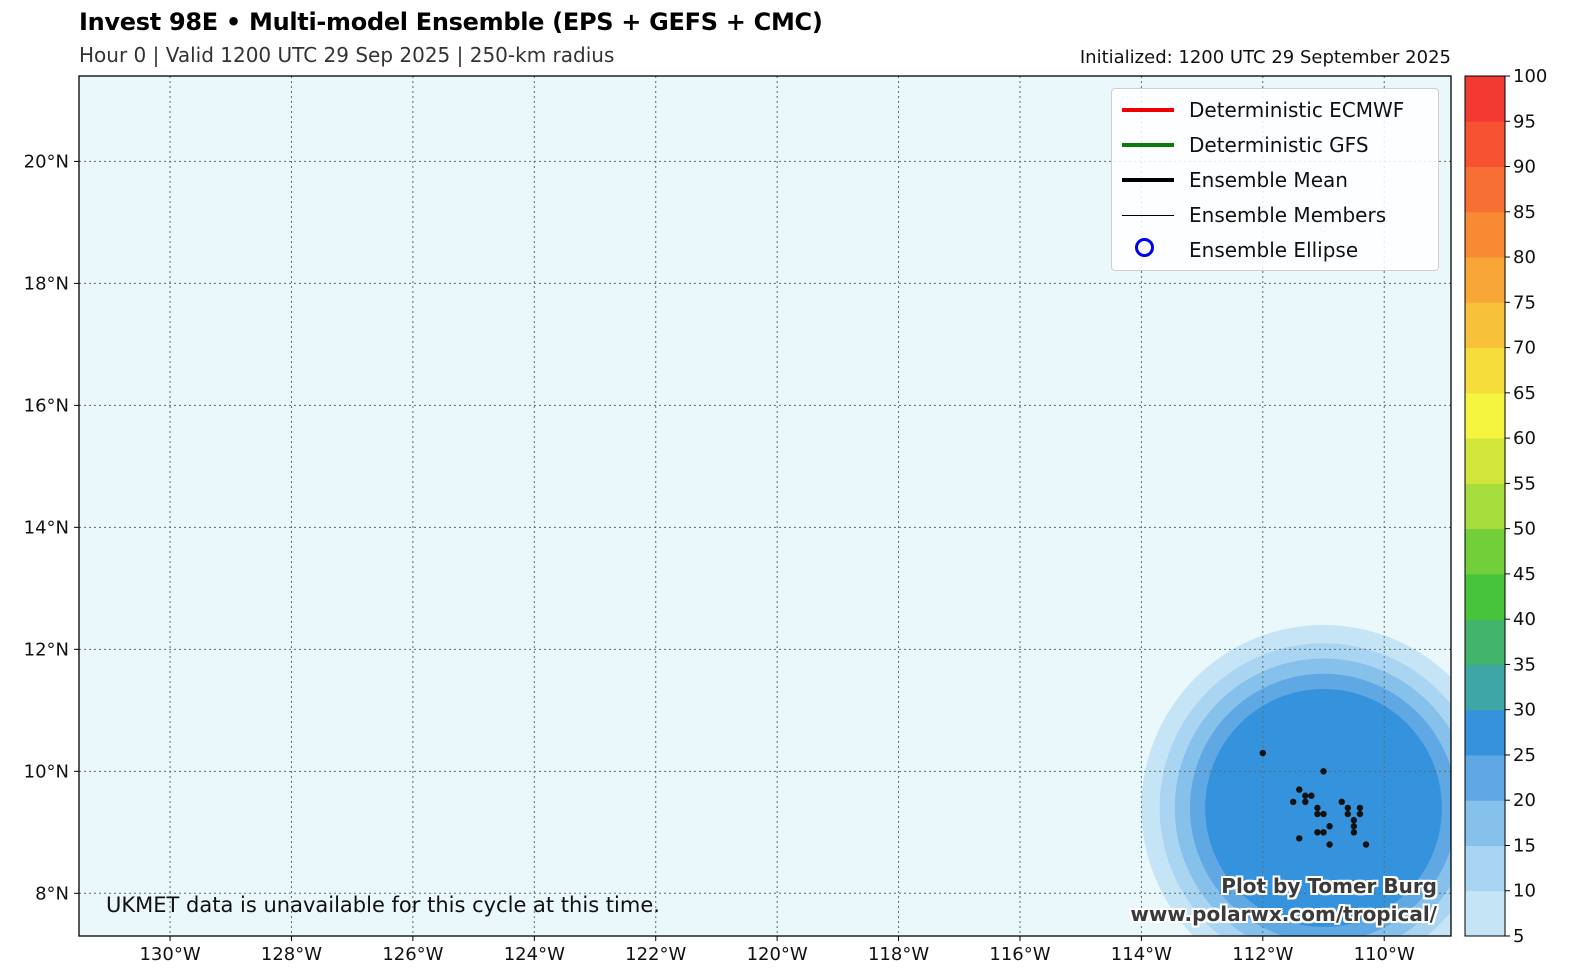 Image resolution: width=1575 pixels, height=978 pixels. Describe the element at coordinates (777, 954) in the screenshot. I see `lon-tick-label: 120°W` at that location.